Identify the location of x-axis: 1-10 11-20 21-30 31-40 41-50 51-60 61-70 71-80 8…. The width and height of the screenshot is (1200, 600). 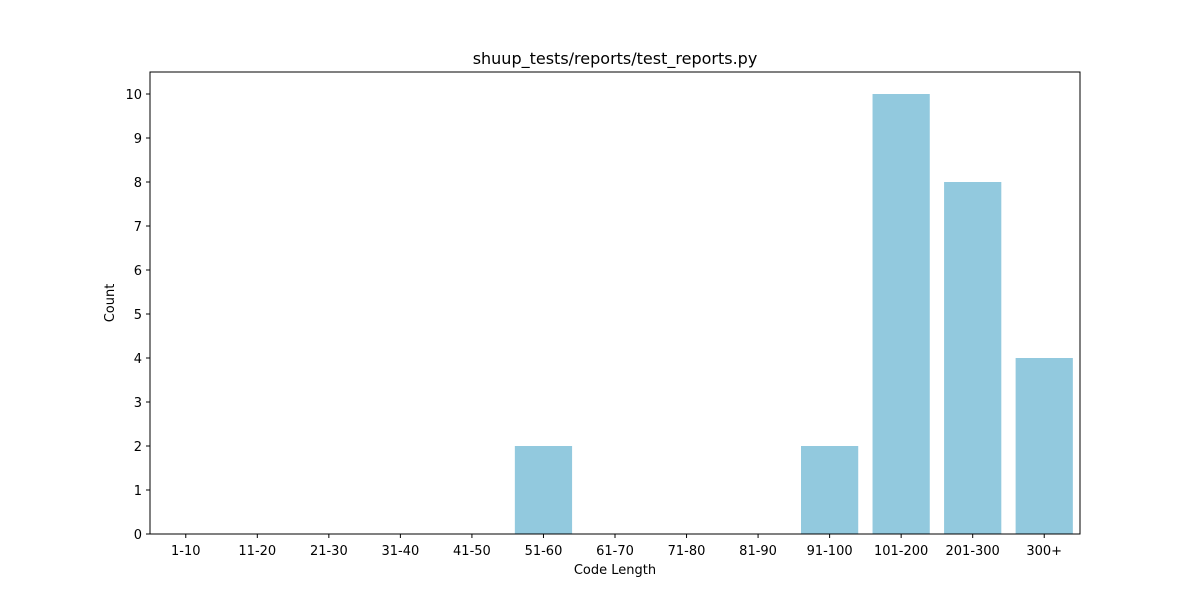
(616, 546).